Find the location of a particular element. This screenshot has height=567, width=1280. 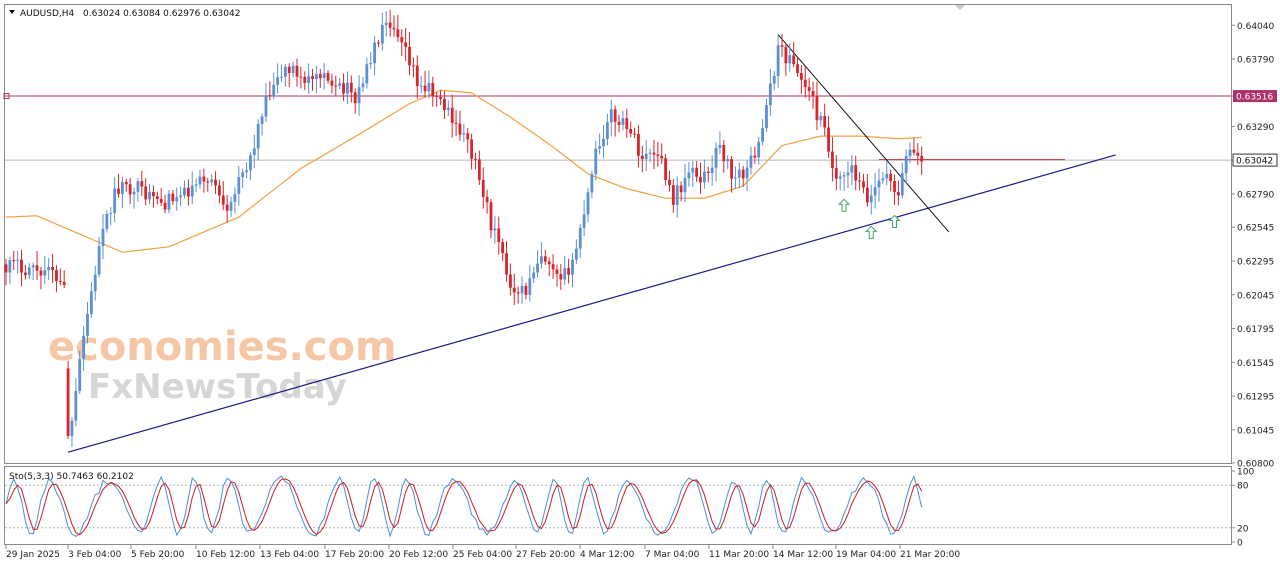

stochastic-signal-line is located at coordinates (464, 507).